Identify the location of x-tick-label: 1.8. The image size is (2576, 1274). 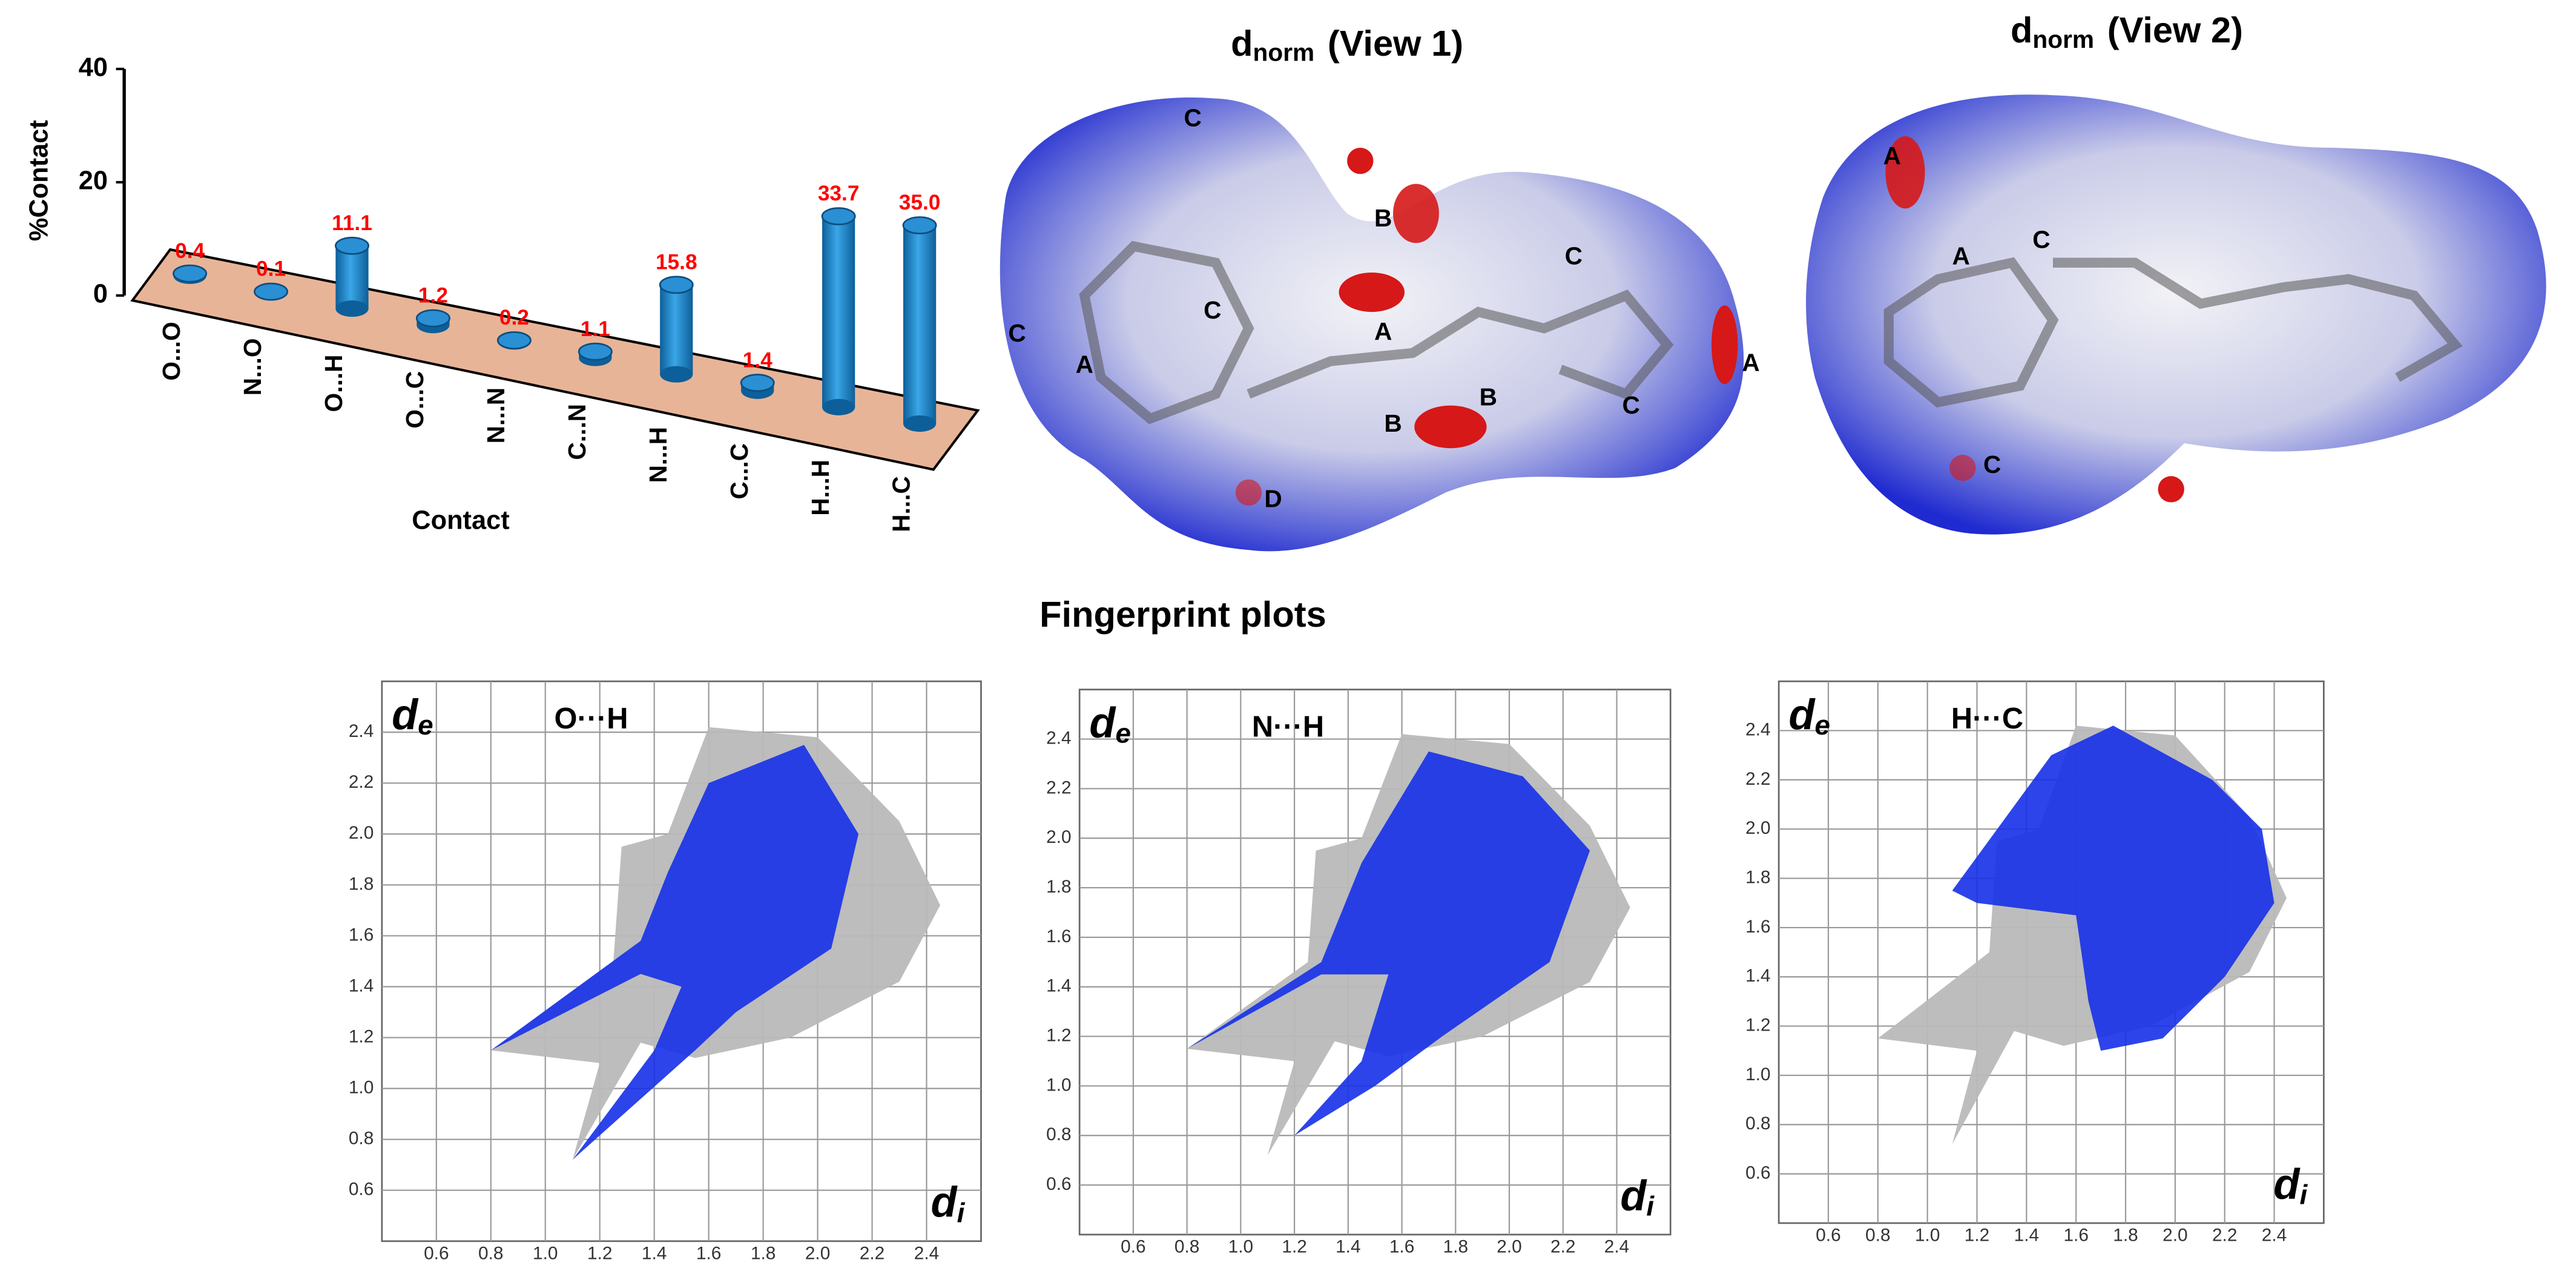
(2125, 1236).